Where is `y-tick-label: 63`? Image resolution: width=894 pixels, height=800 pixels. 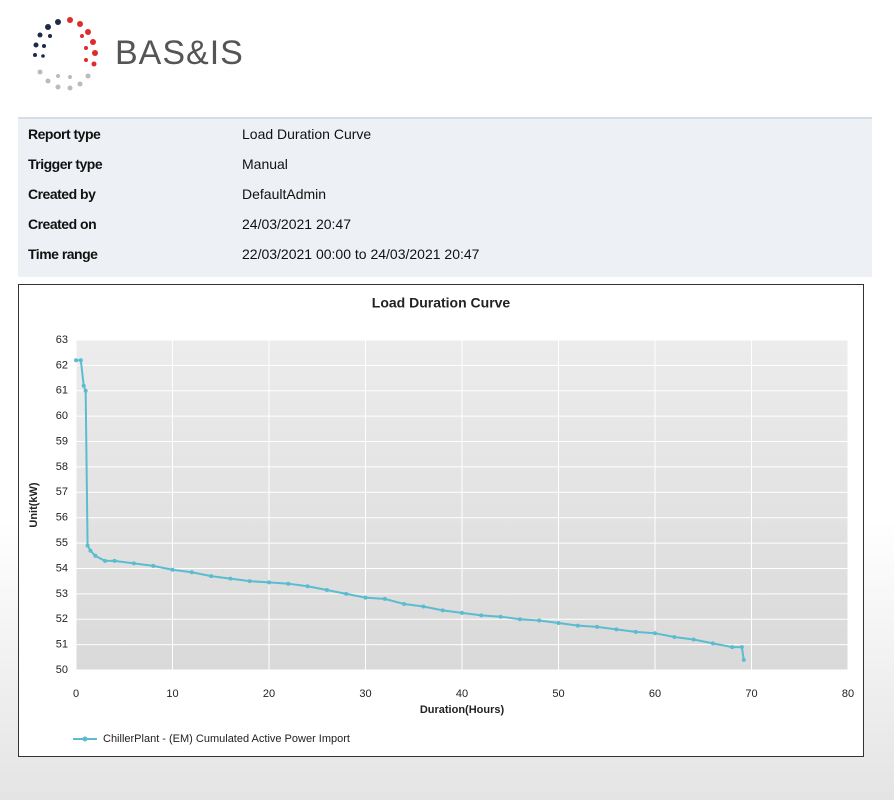
y-tick-label: 63 is located at coordinates (62, 340).